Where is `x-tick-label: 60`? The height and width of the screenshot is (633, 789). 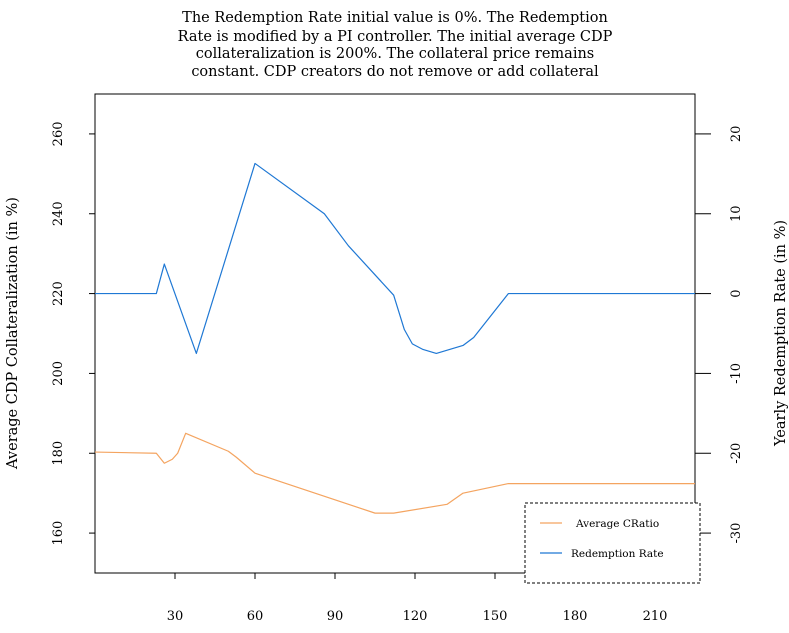 x-tick-label: 60 is located at coordinates (255, 616).